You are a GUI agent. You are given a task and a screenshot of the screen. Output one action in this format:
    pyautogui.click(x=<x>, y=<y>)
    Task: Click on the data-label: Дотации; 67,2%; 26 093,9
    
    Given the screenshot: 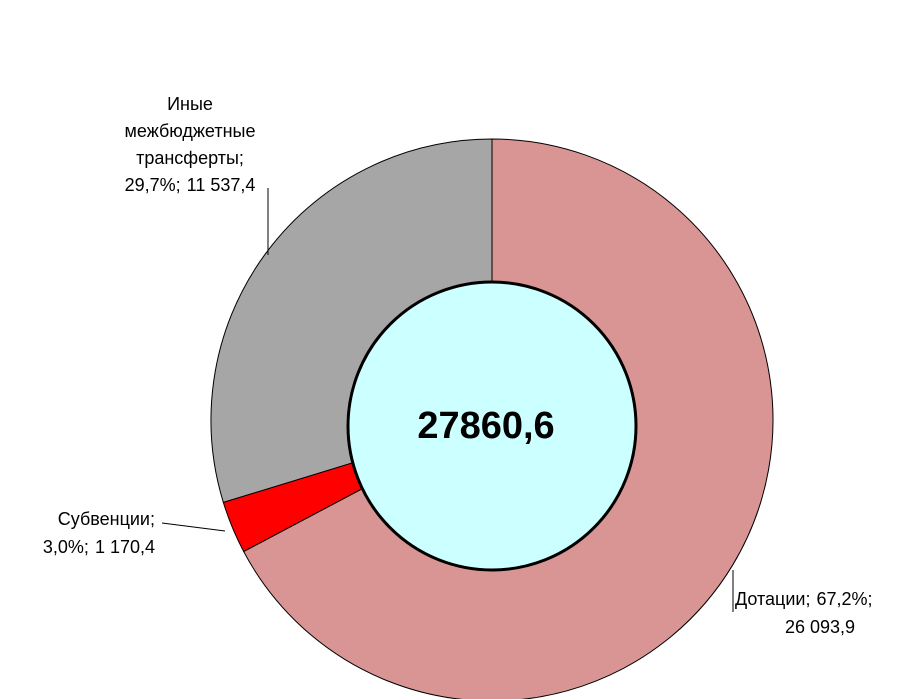 What is the action you would take?
    pyautogui.click(x=802, y=603)
    